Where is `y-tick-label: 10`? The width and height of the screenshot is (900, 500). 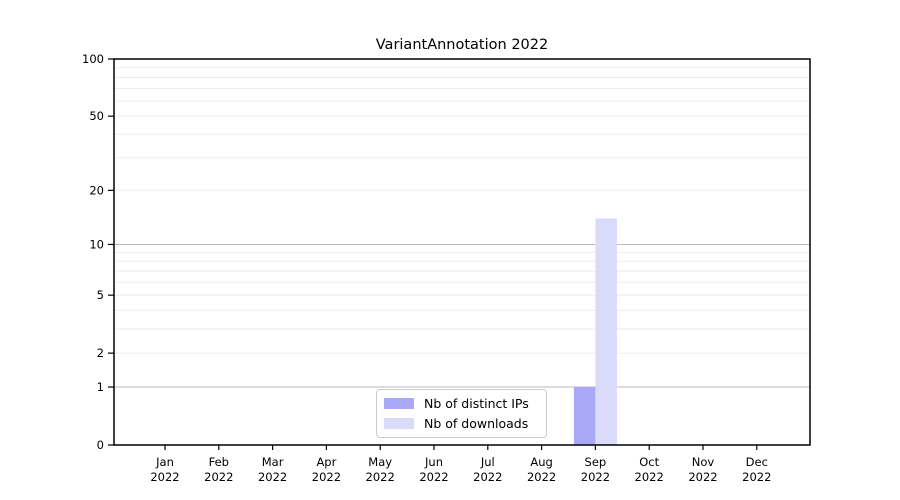 y-tick-label: 10 is located at coordinates (96, 244).